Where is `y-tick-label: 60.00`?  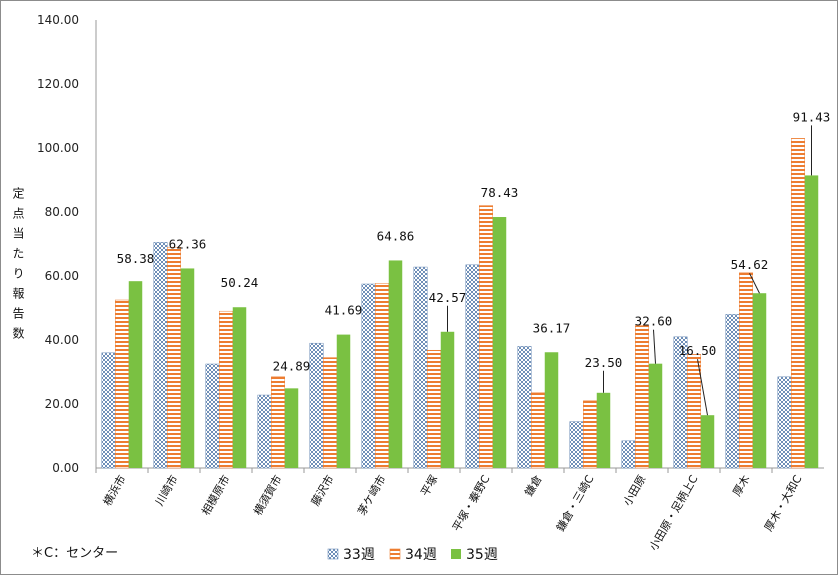 y-tick-label: 60.00 is located at coordinates (62, 276).